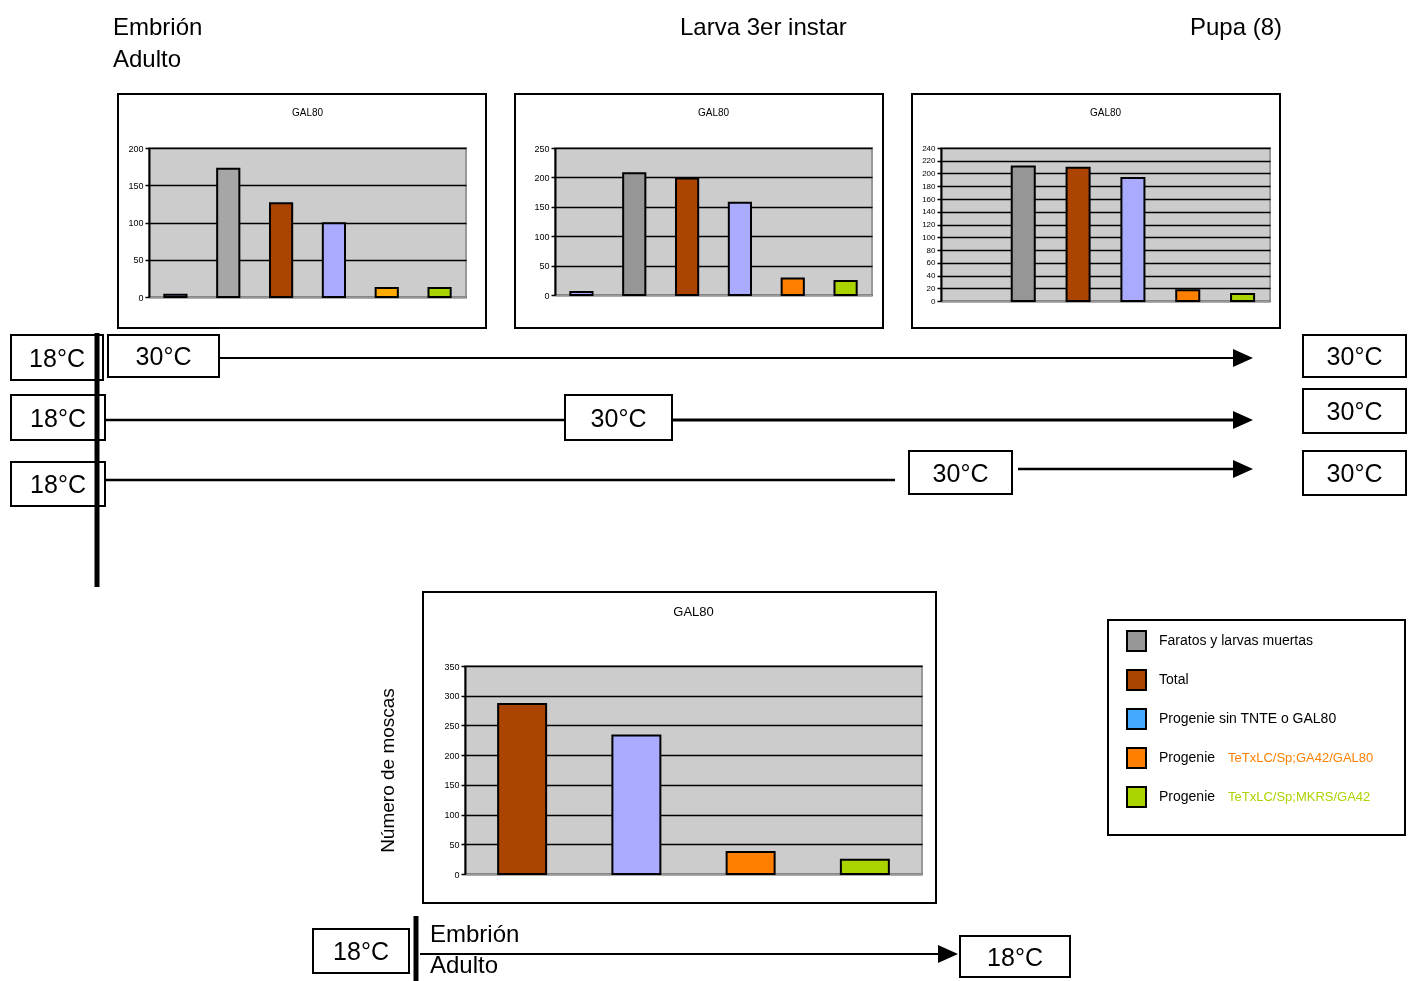  What do you see at coordinates (929, 199) in the screenshot?
I see `y-tick-label: 160` at bounding box center [929, 199].